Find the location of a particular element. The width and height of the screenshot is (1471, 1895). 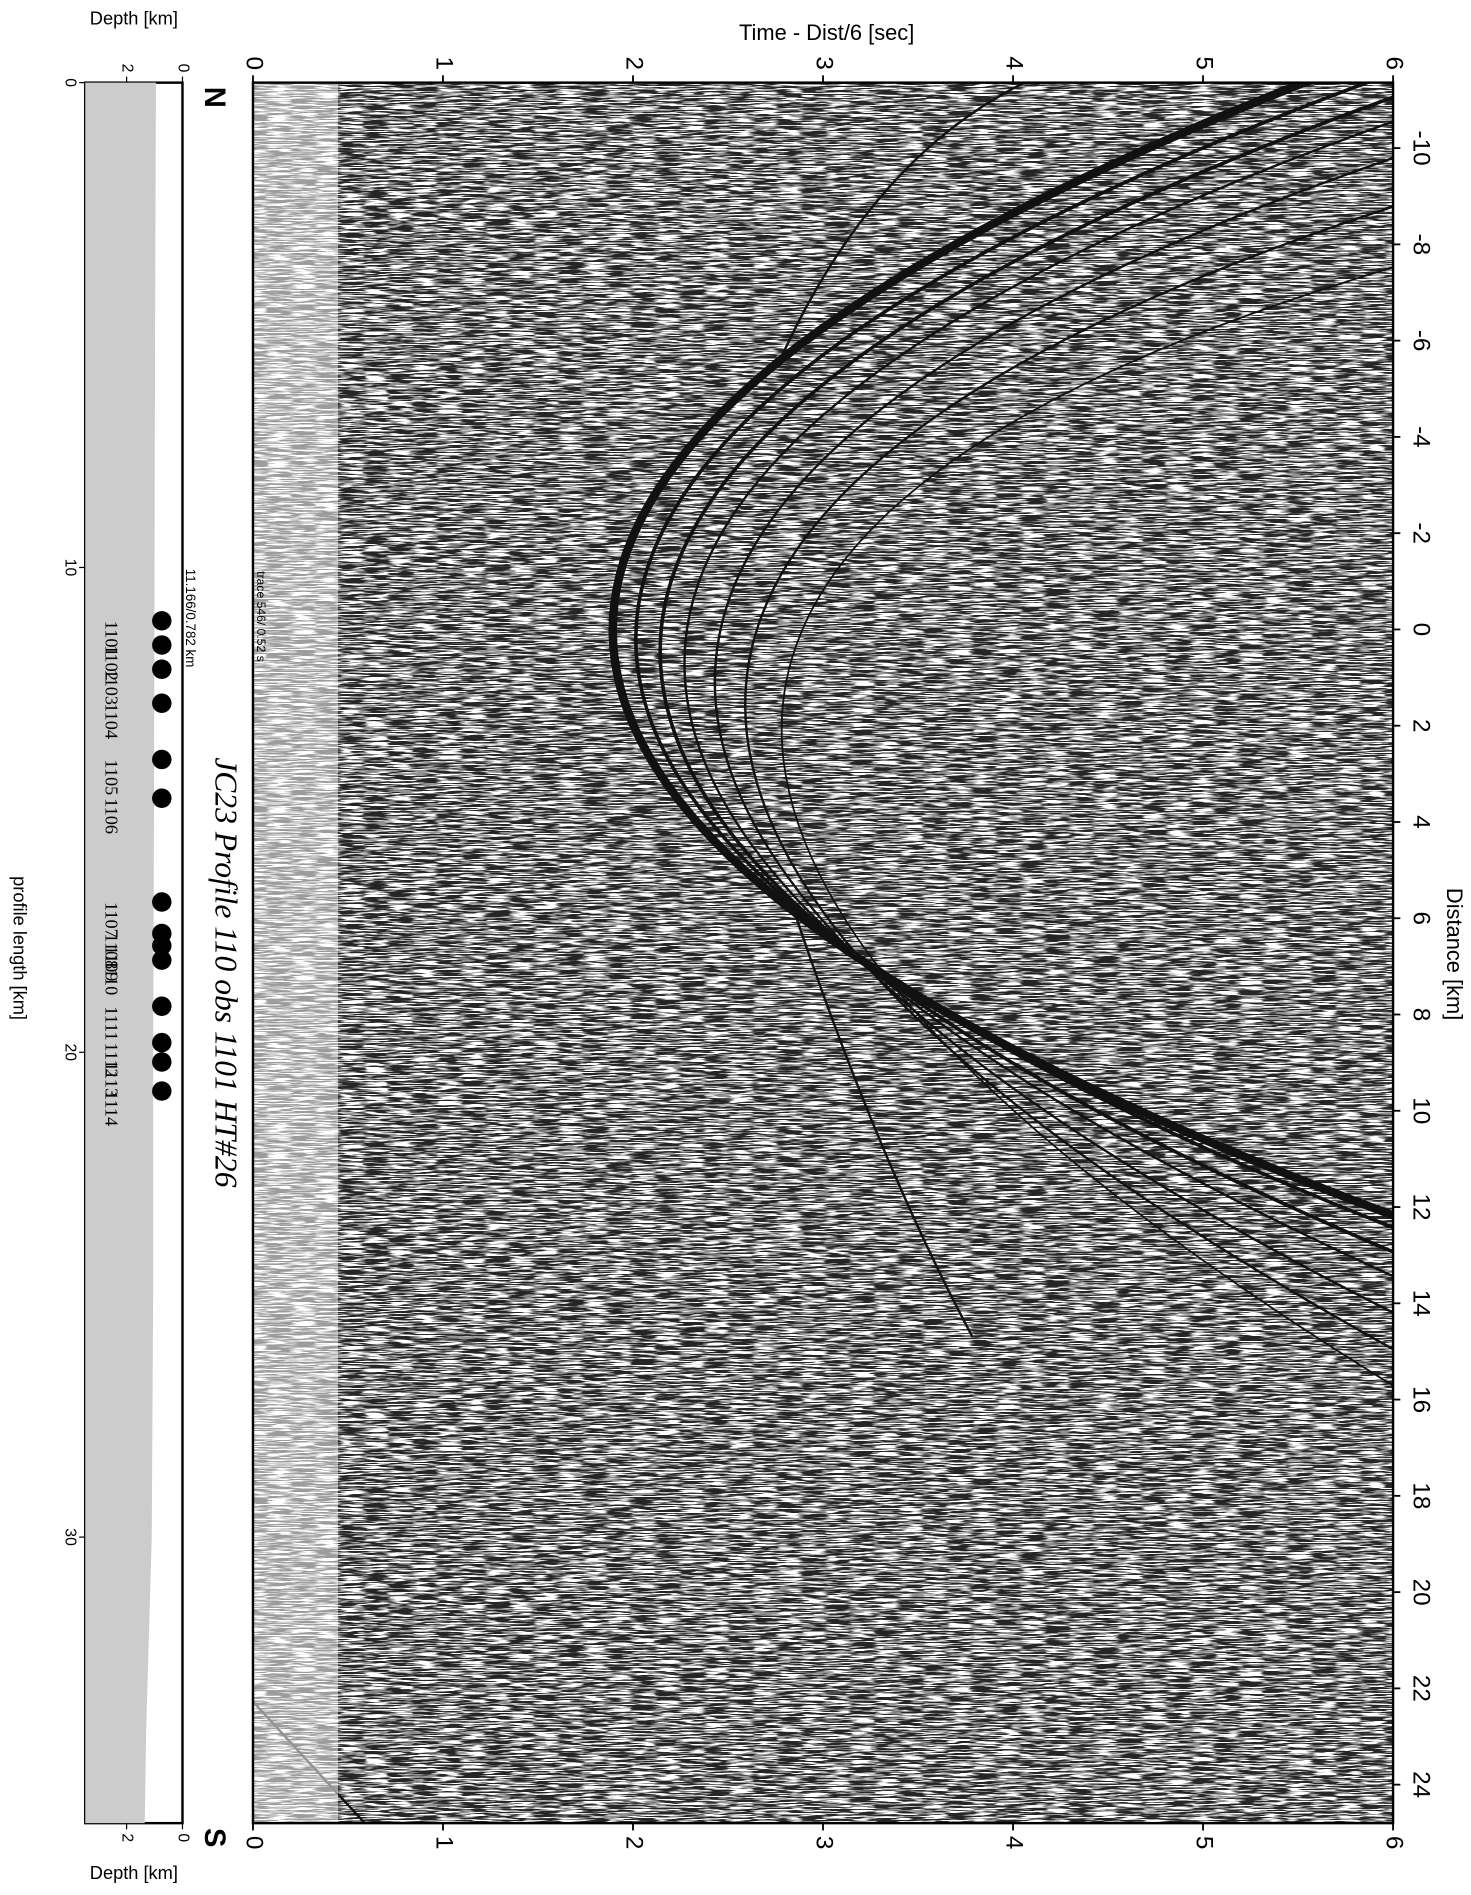

x-tick-label: 24 is located at coordinates (1420, 1784).